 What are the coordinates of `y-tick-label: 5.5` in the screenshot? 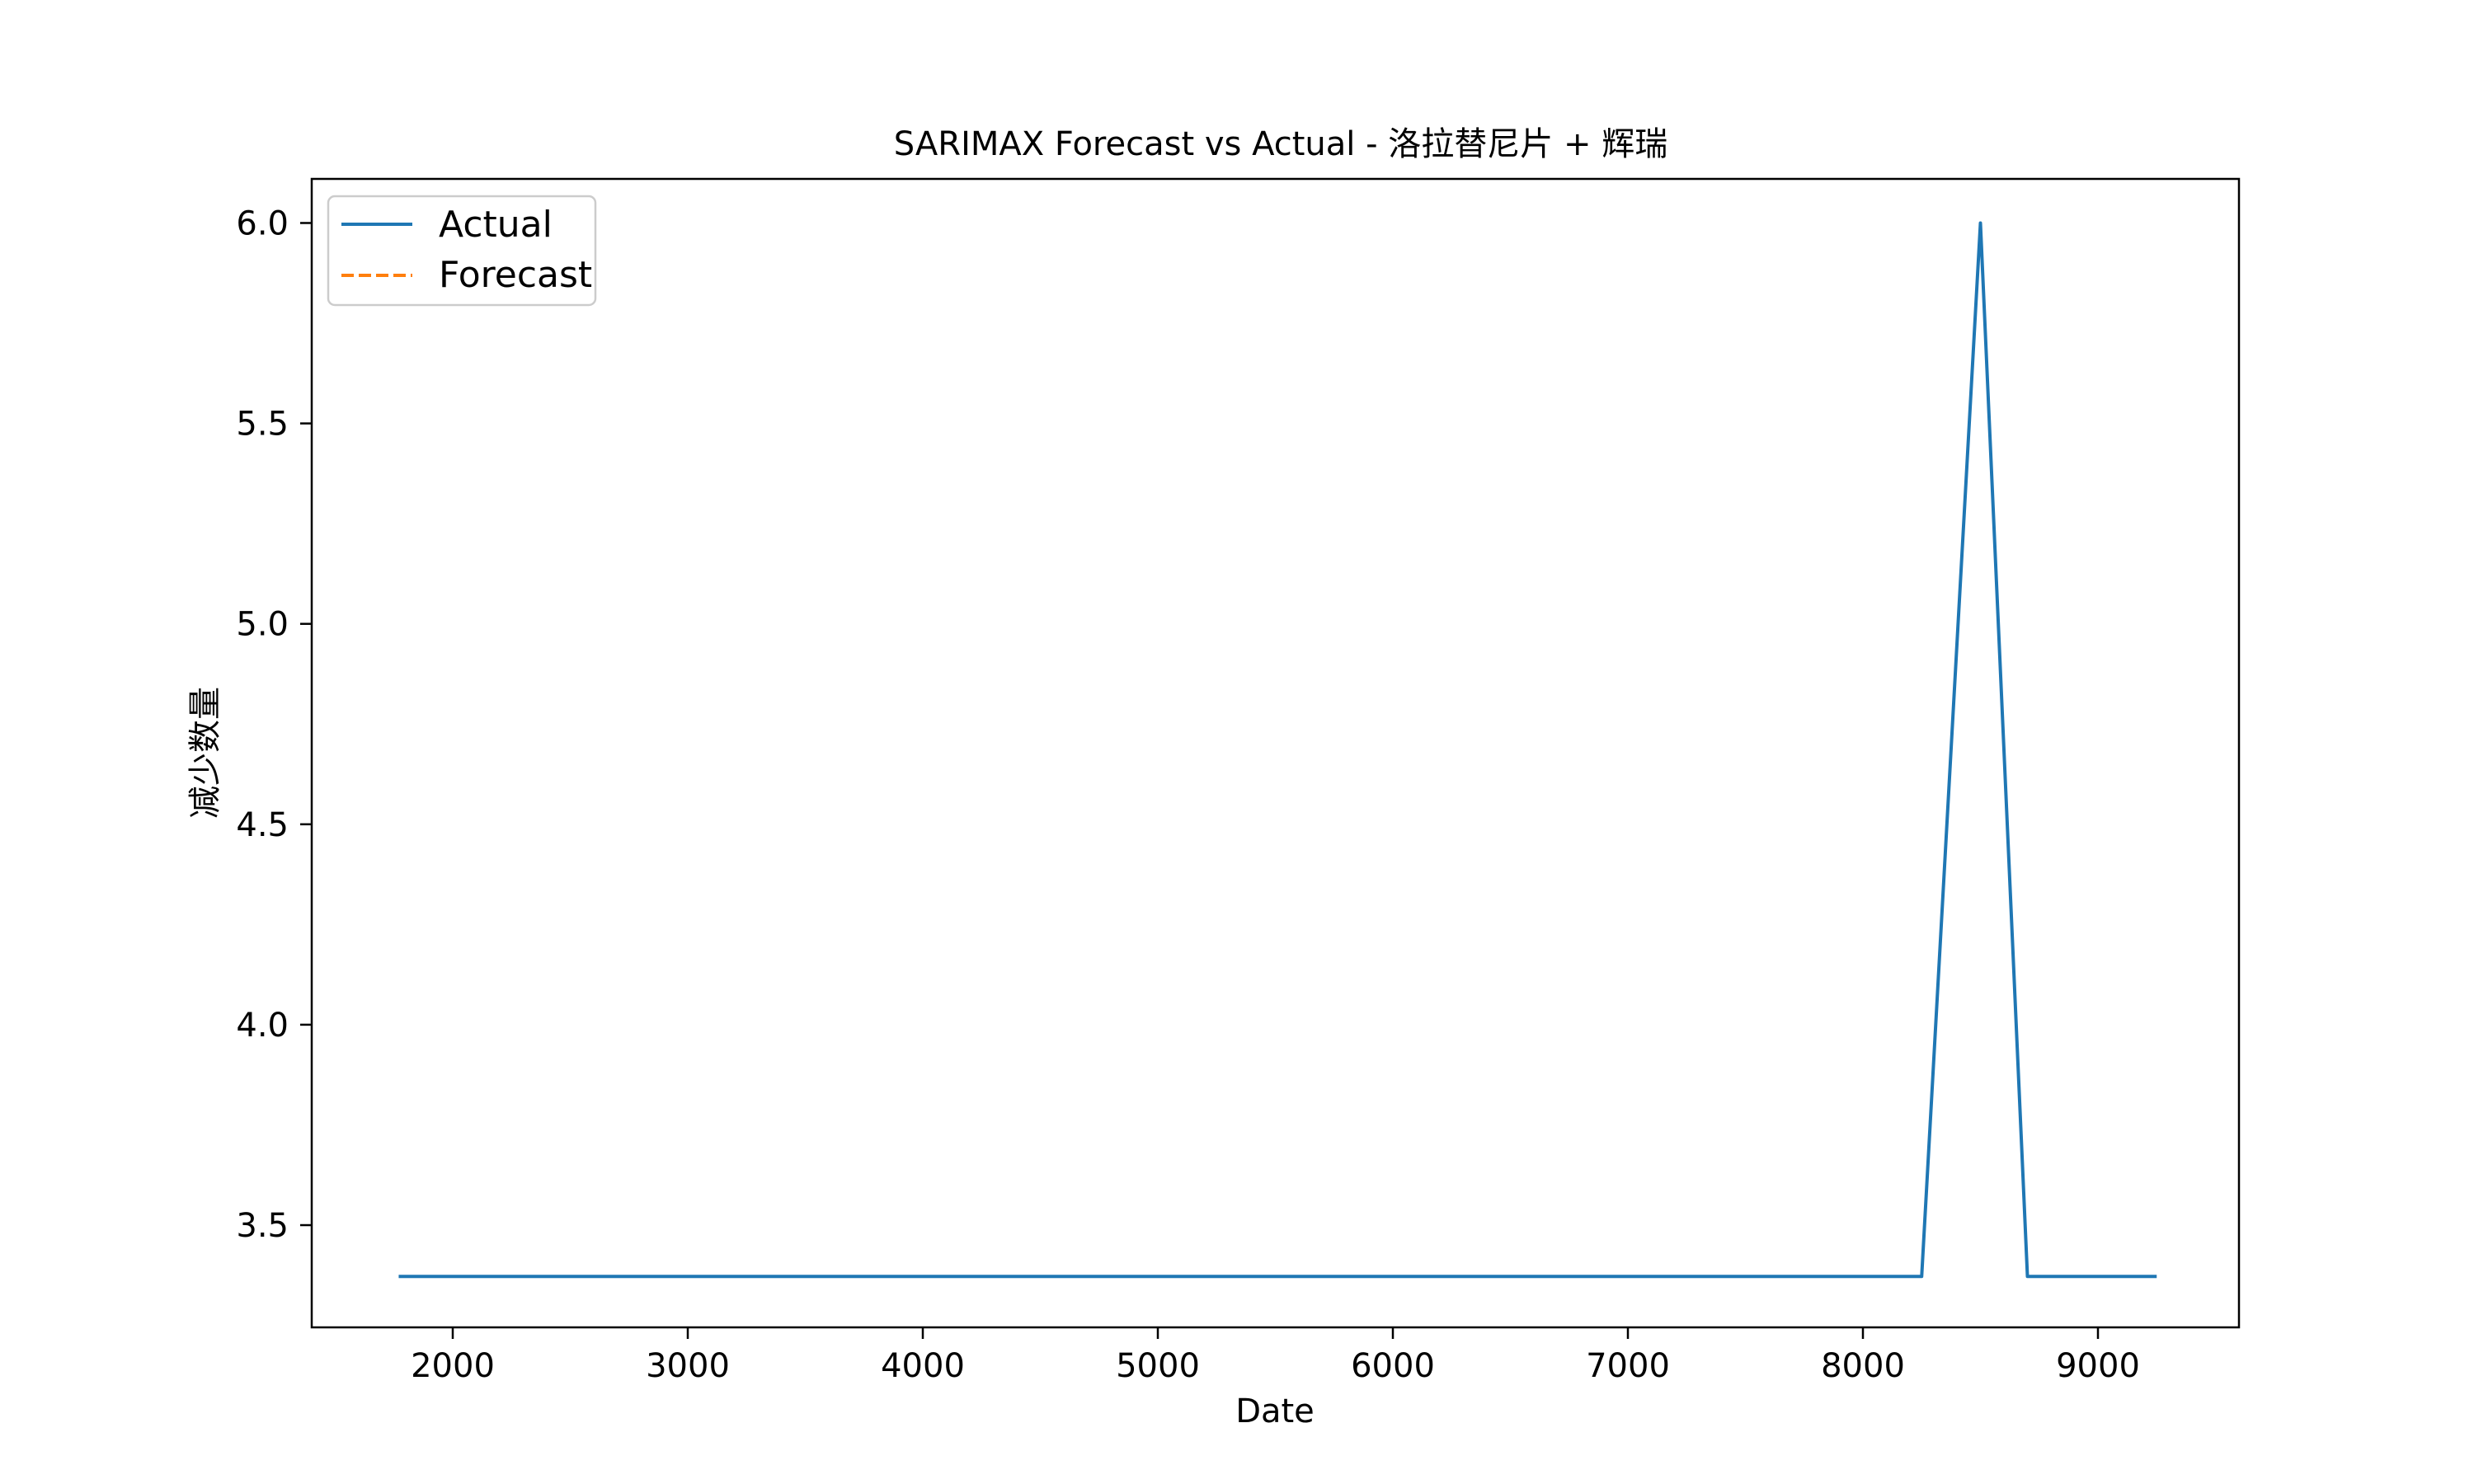 It's located at (262, 425).